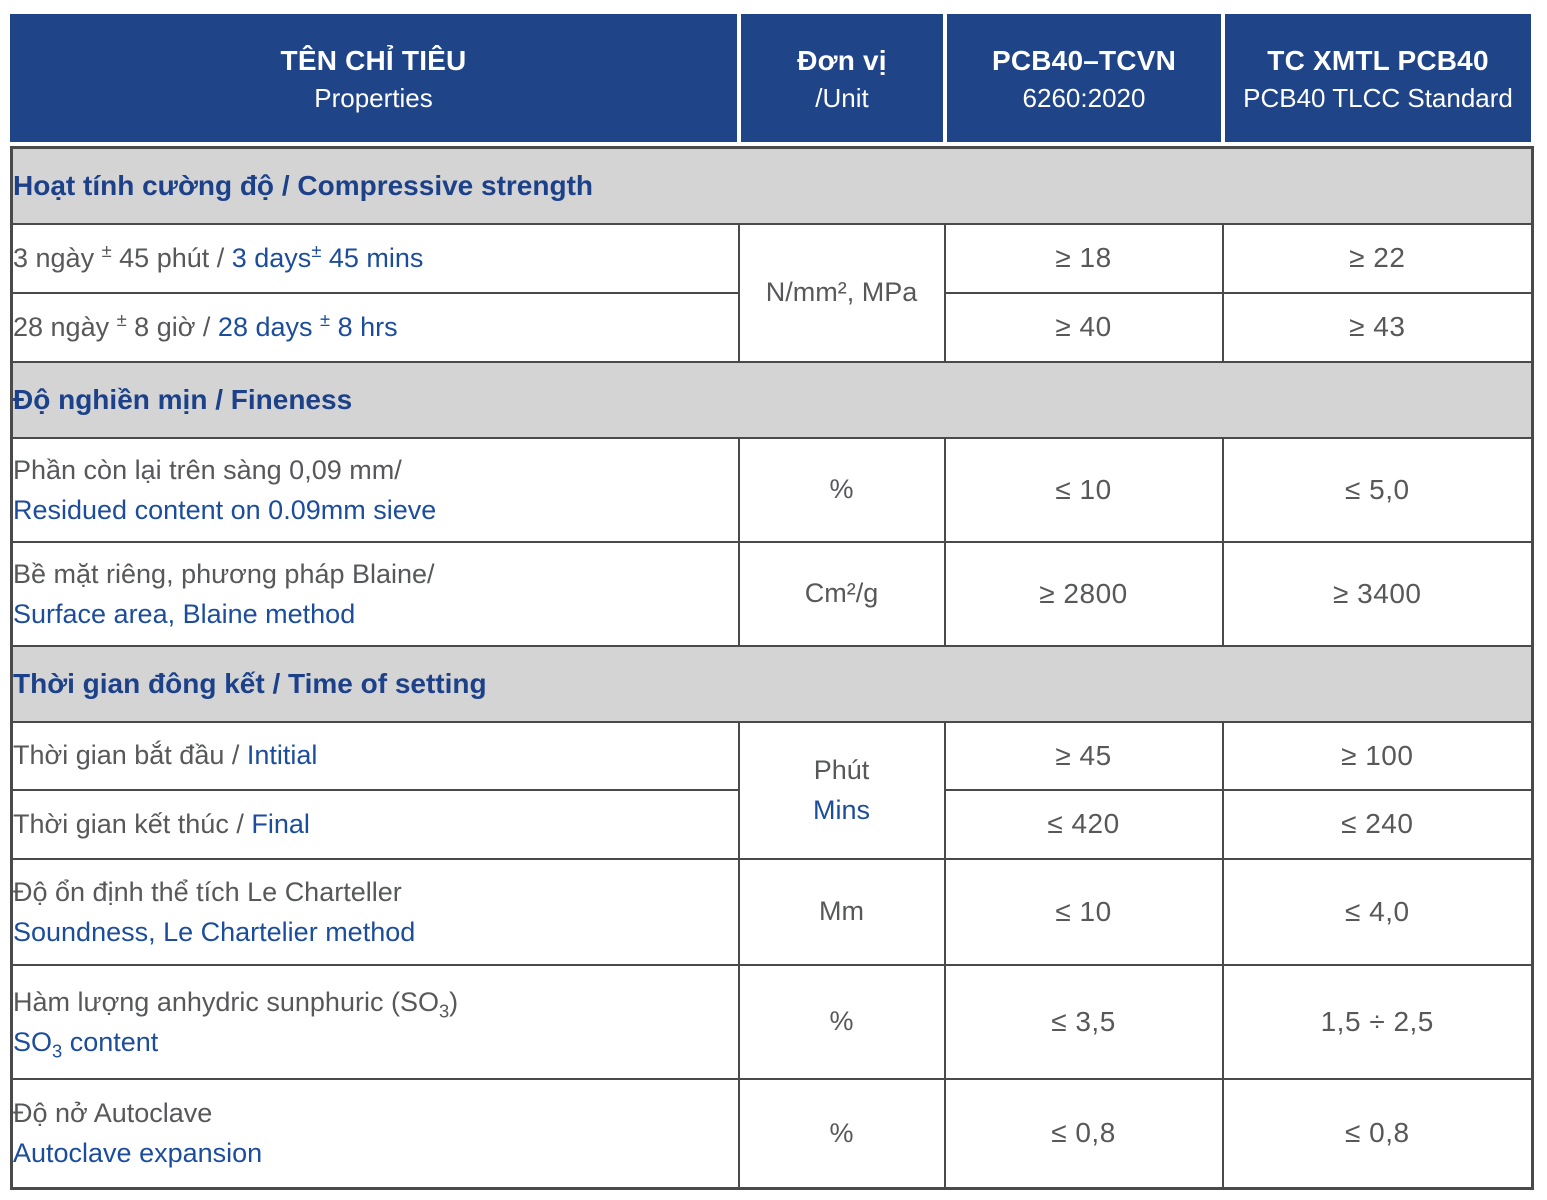 The height and width of the screenshot is (1200, 1547). I want to click on label-autoclave-vn: Độ nở Autoclave, so click(113, 1113).